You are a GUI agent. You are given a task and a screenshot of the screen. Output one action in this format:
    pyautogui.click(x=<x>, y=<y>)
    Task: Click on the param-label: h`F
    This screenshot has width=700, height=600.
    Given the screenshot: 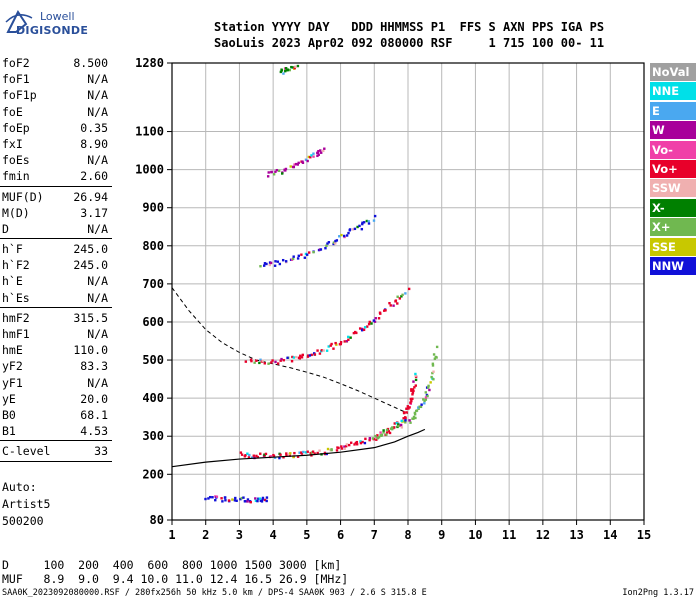 What is the action you would take?
    pyautogui.click(x=12, y=249)
    